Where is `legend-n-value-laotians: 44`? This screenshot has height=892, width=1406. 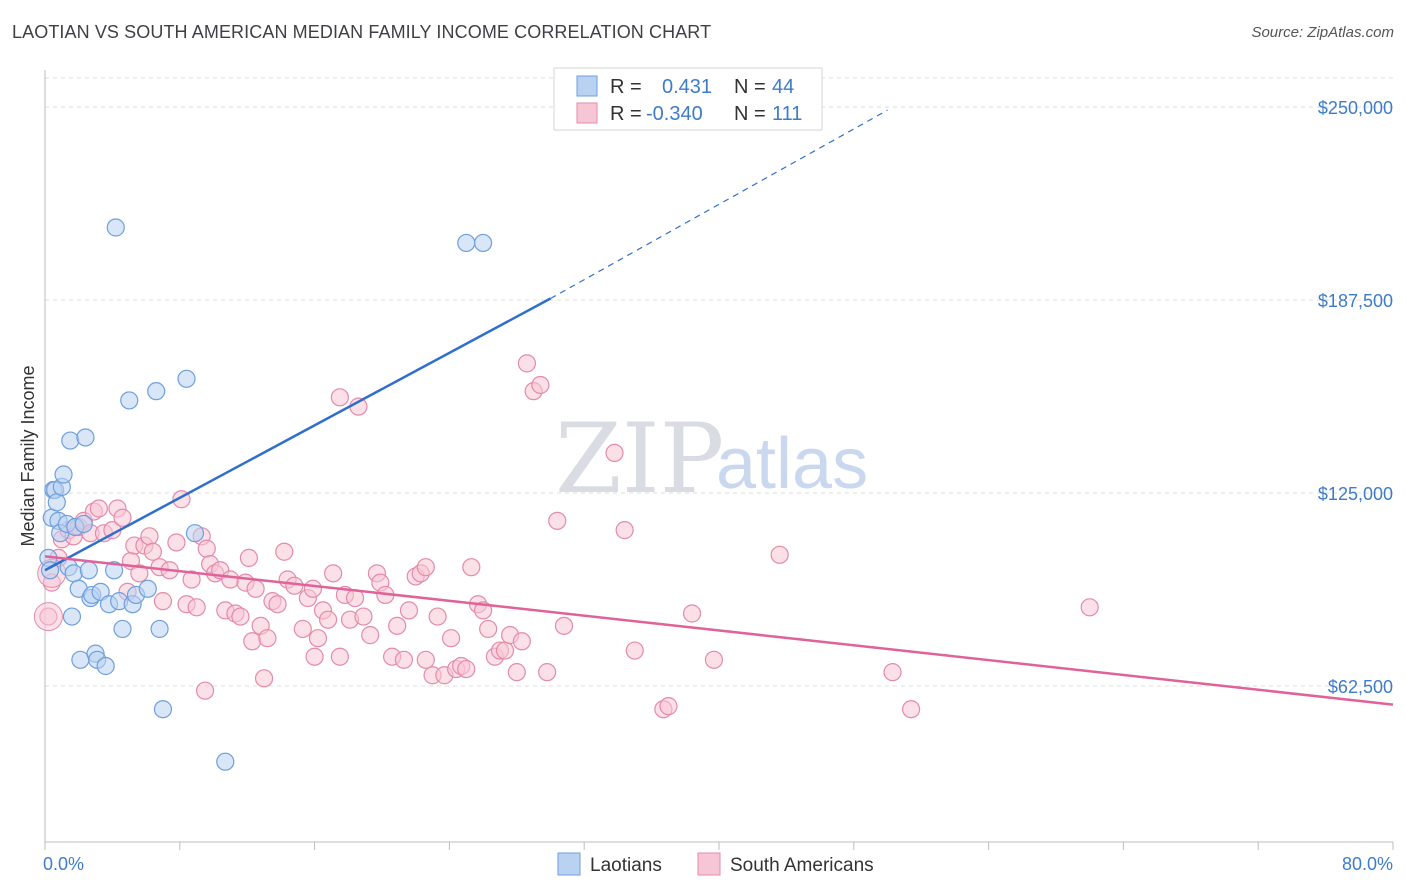
legend-n-value-laotians: 44 is located at coordinates (783, 87).